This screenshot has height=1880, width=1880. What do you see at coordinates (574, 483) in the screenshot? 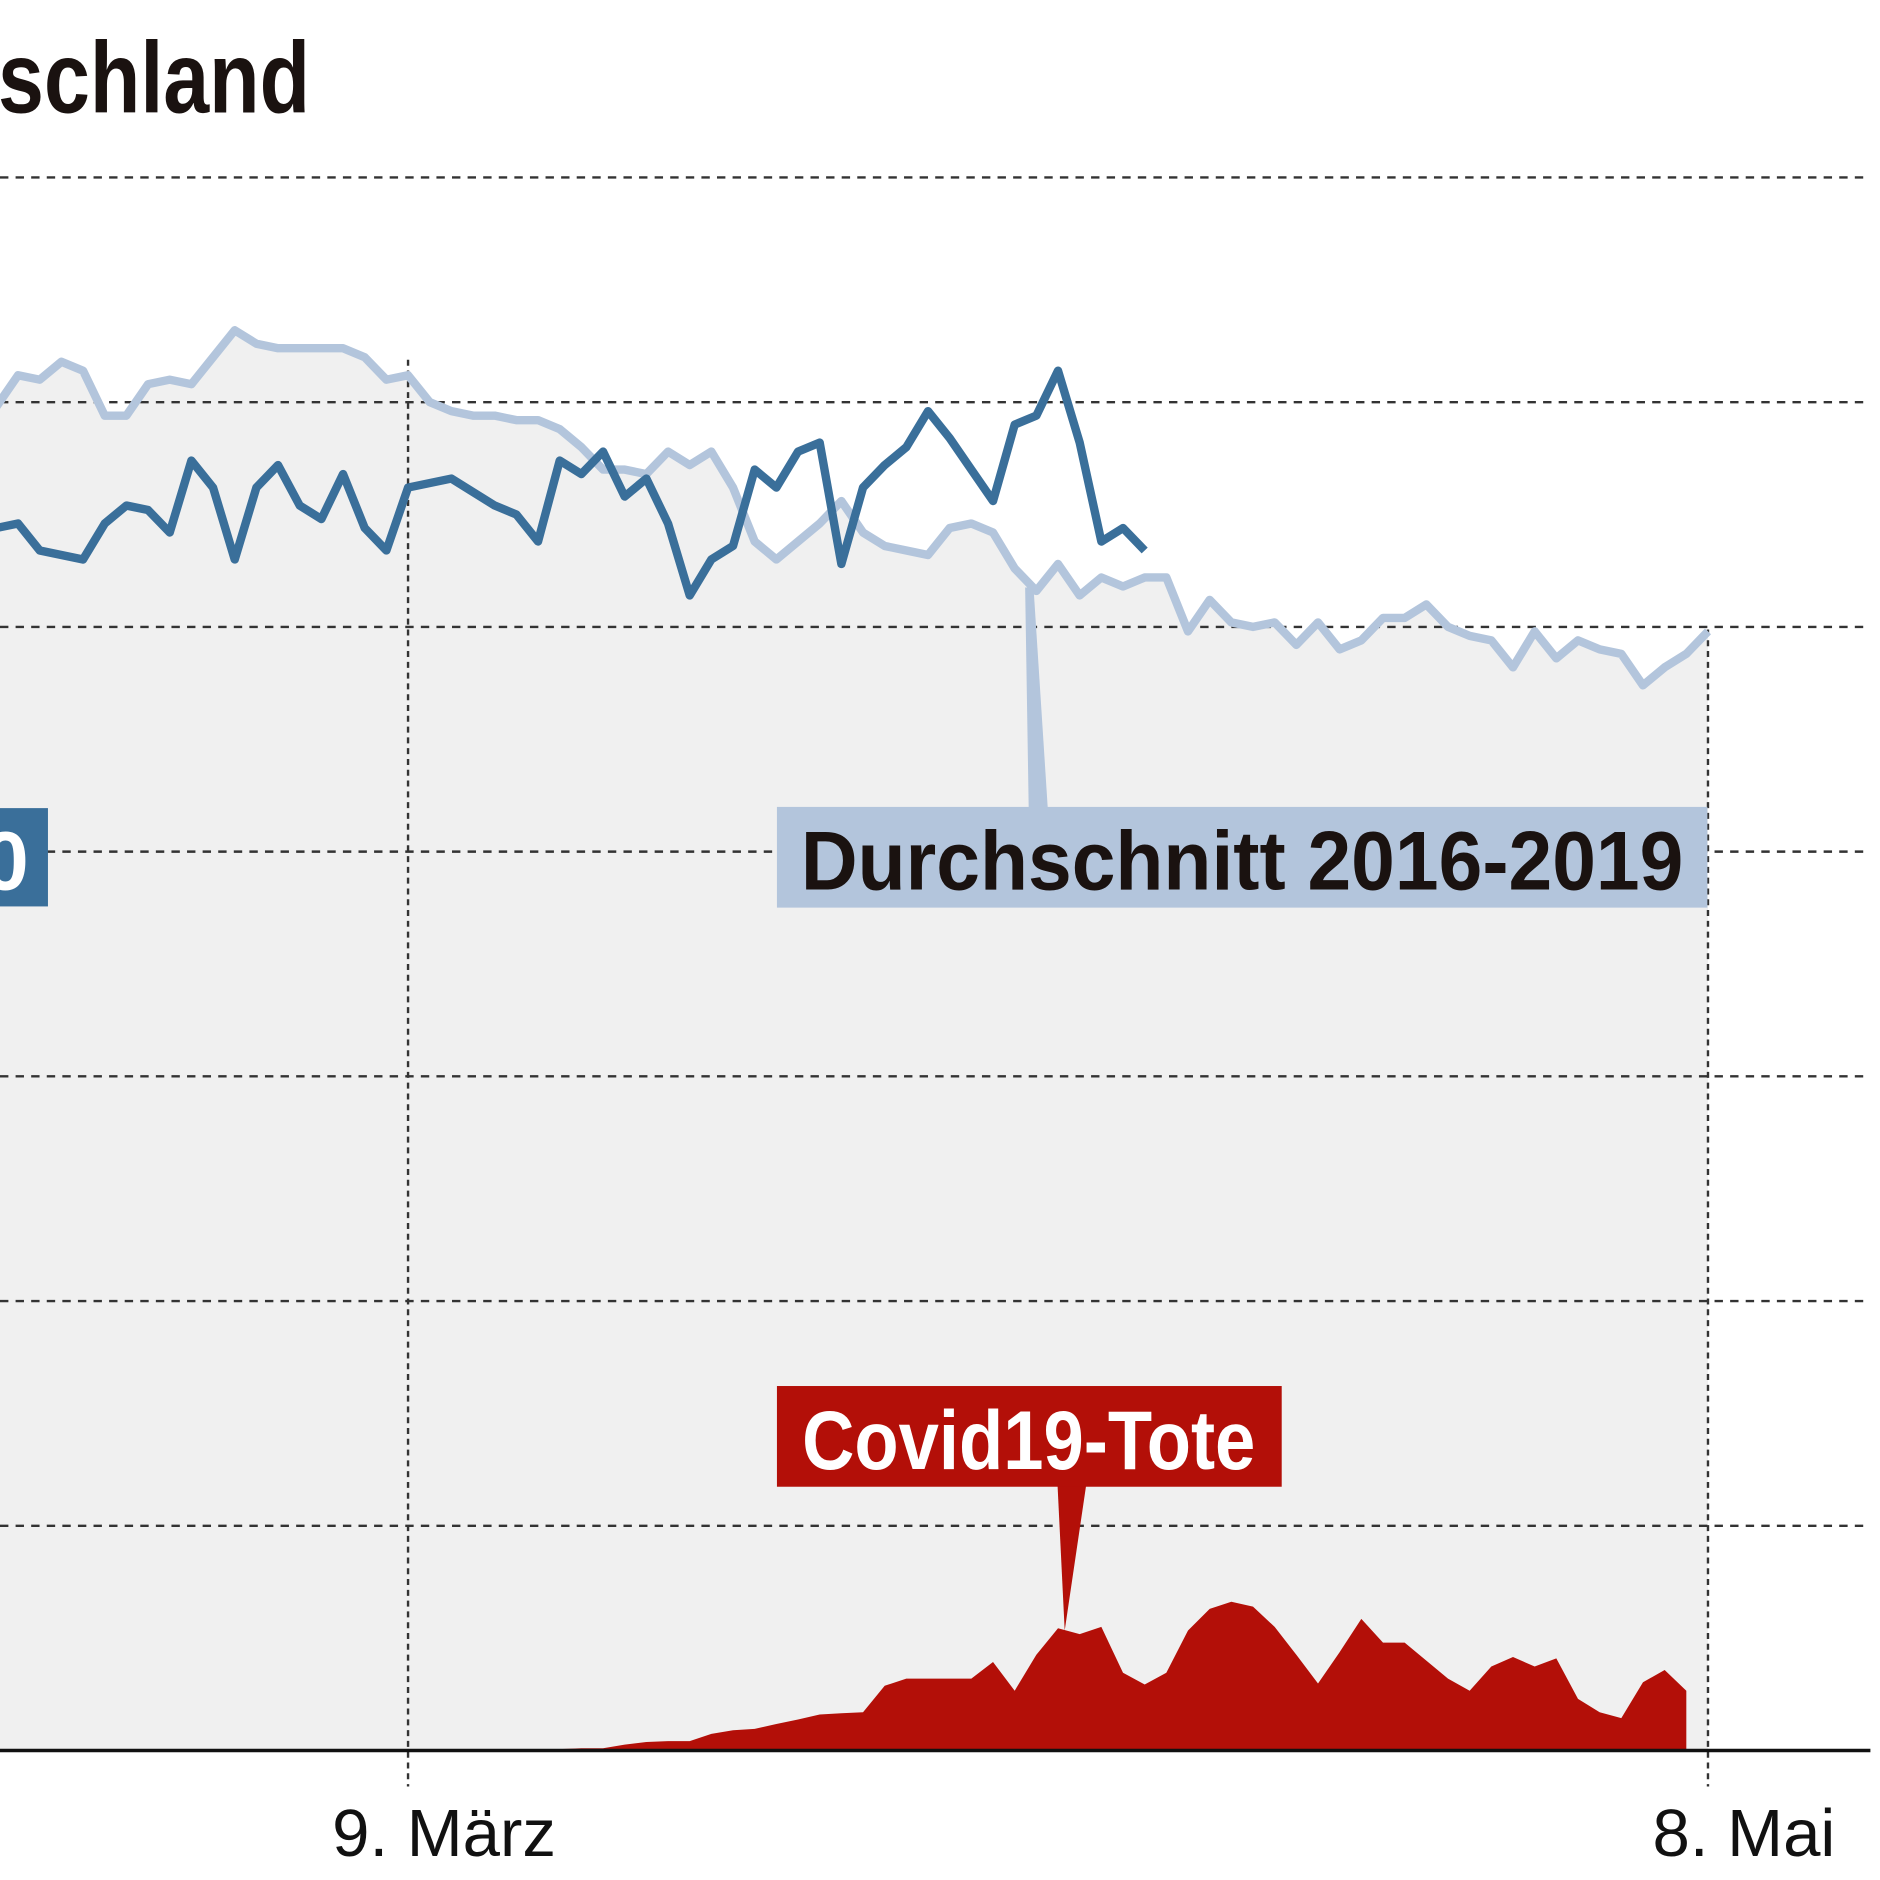
I see `line-2020` at bounding box center [574, 483].